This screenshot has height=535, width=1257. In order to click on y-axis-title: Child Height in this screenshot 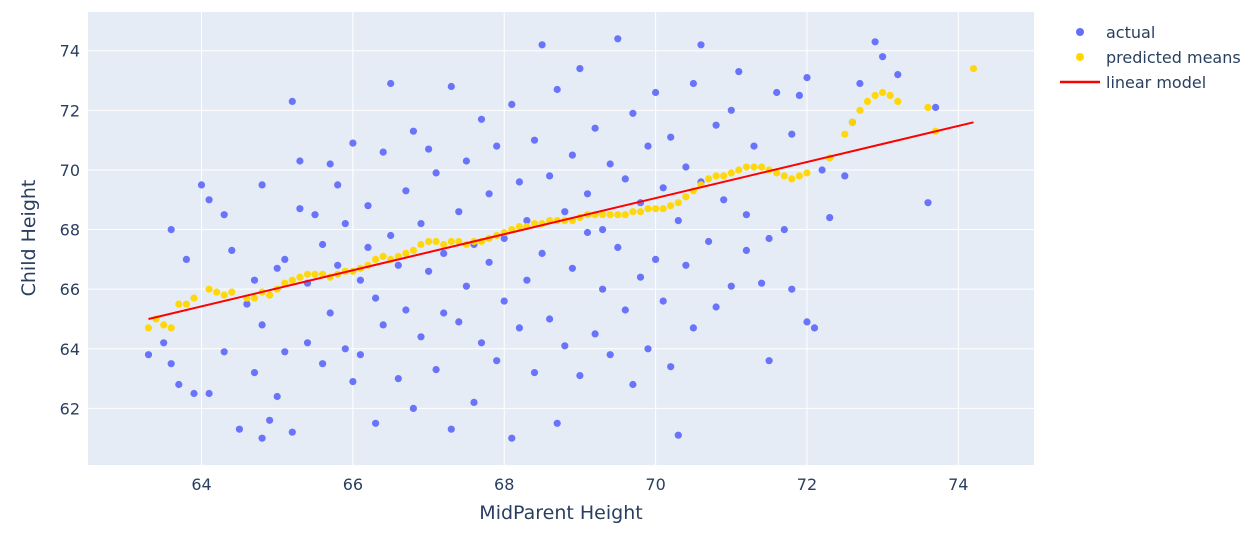, I will do `click(29, 238)`.